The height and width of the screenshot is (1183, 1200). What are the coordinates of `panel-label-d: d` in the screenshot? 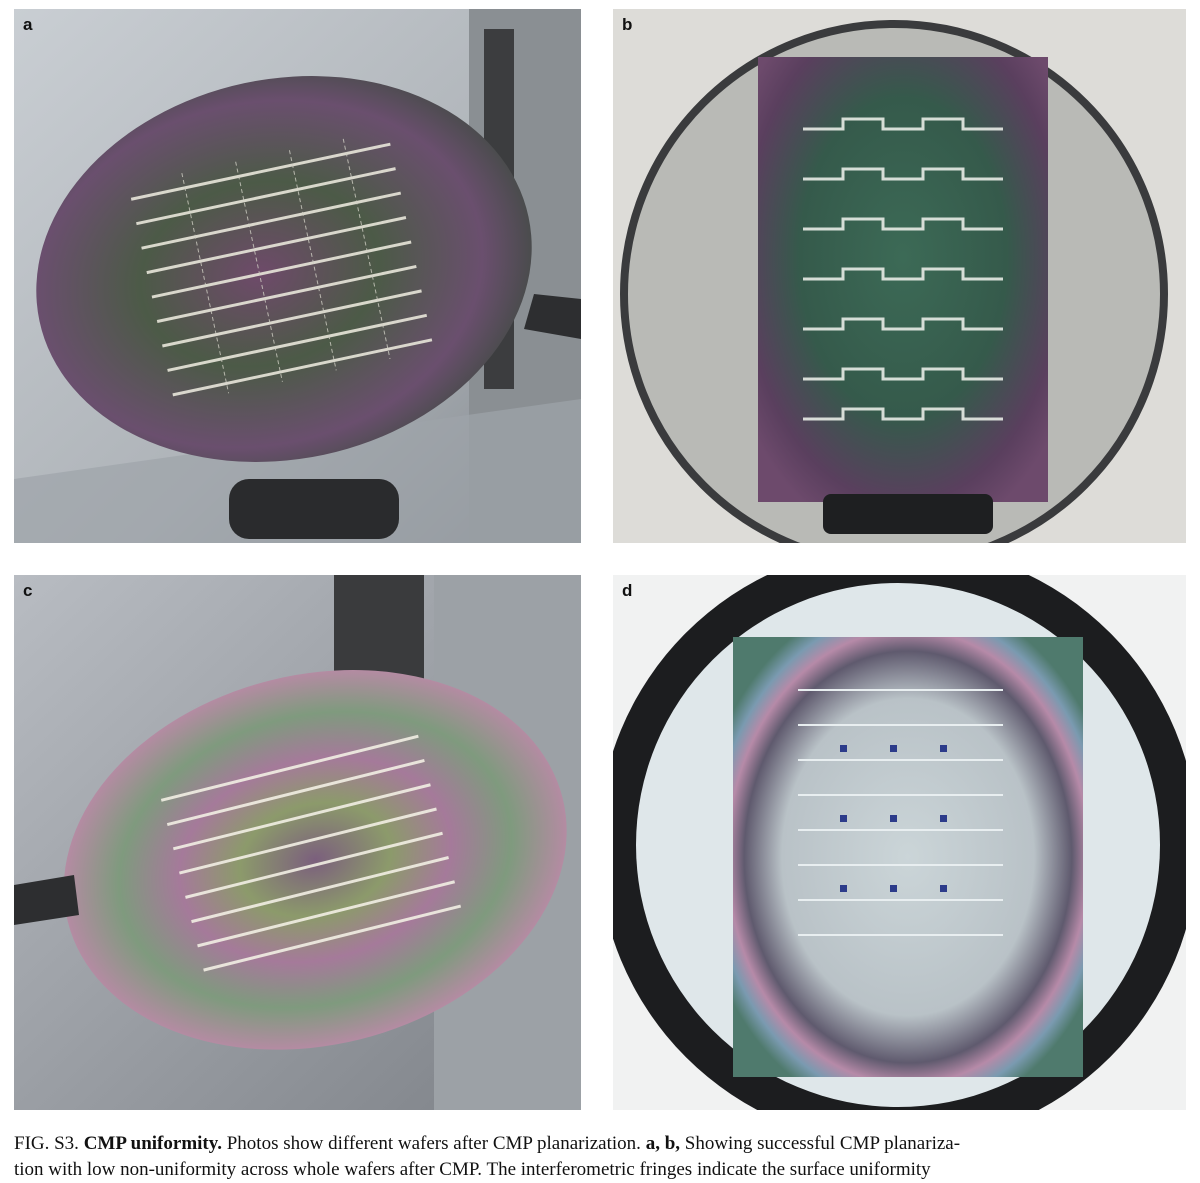 It's located at (627, 590).